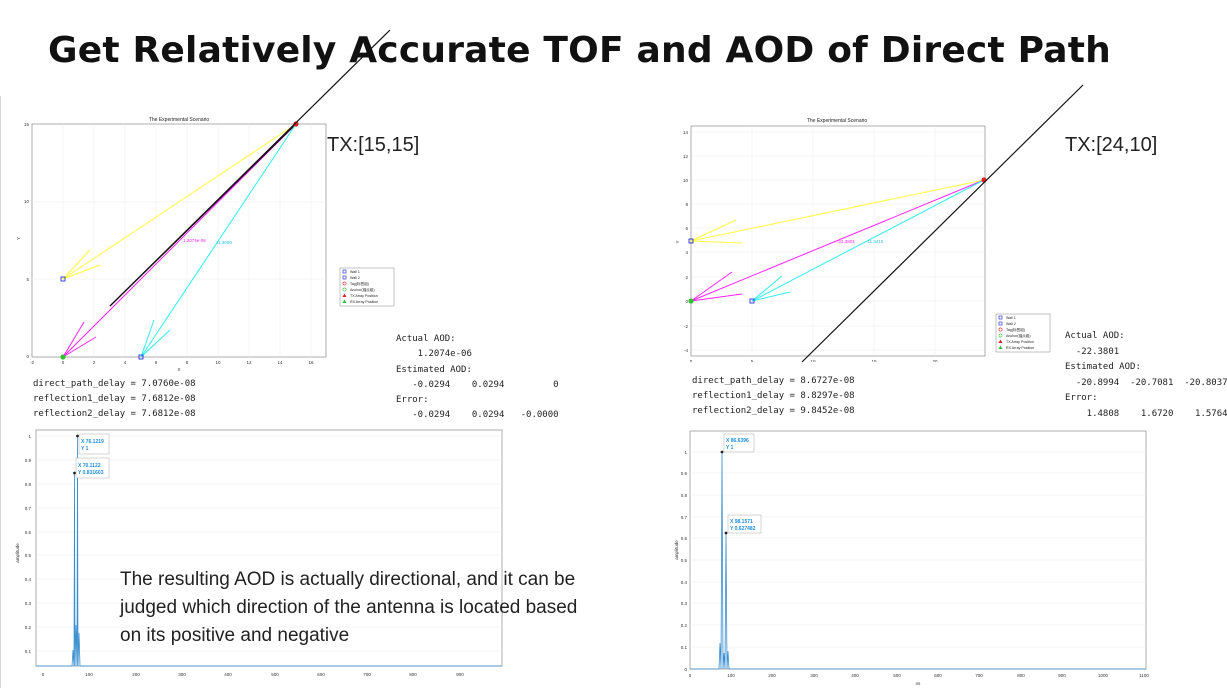 Image resolution: width=1227 pixels, height=688 pixels. What do you see at coordinates (676, 550) in the screenshot?
I see `right-response-ylabel: amplitude` at bounding box center [676, 550].